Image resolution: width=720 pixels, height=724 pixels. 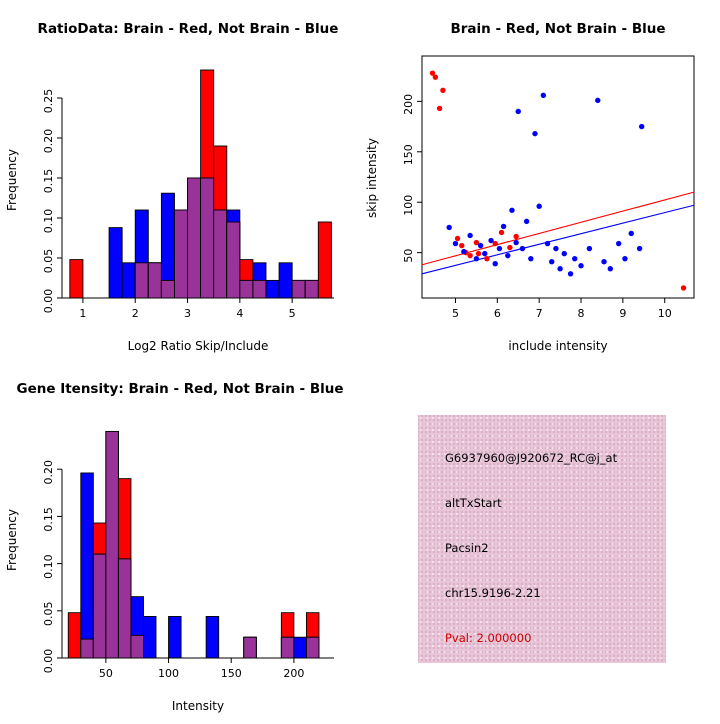 I want to click on x-tick-label: 200, so click(x=293, y=673).